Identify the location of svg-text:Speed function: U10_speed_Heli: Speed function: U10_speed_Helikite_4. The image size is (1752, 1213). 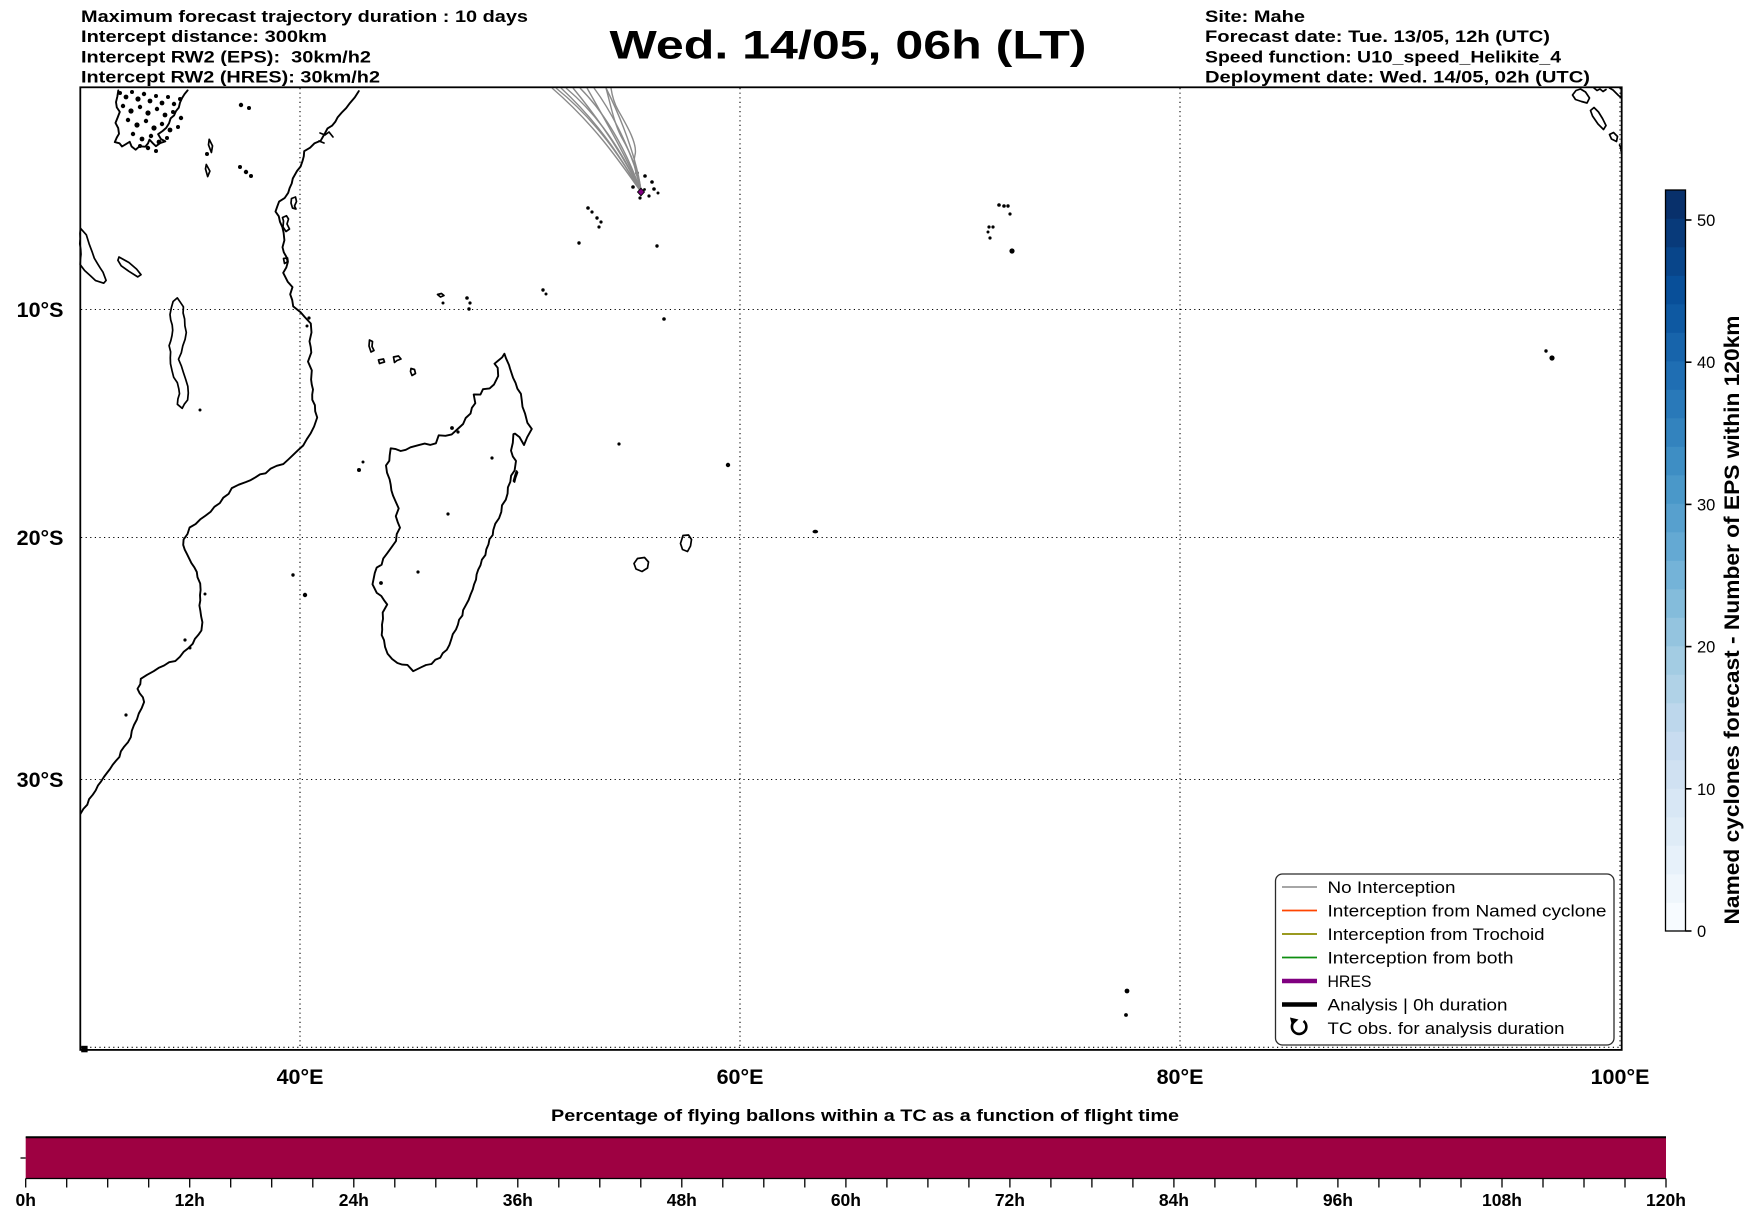
(1383, 57).